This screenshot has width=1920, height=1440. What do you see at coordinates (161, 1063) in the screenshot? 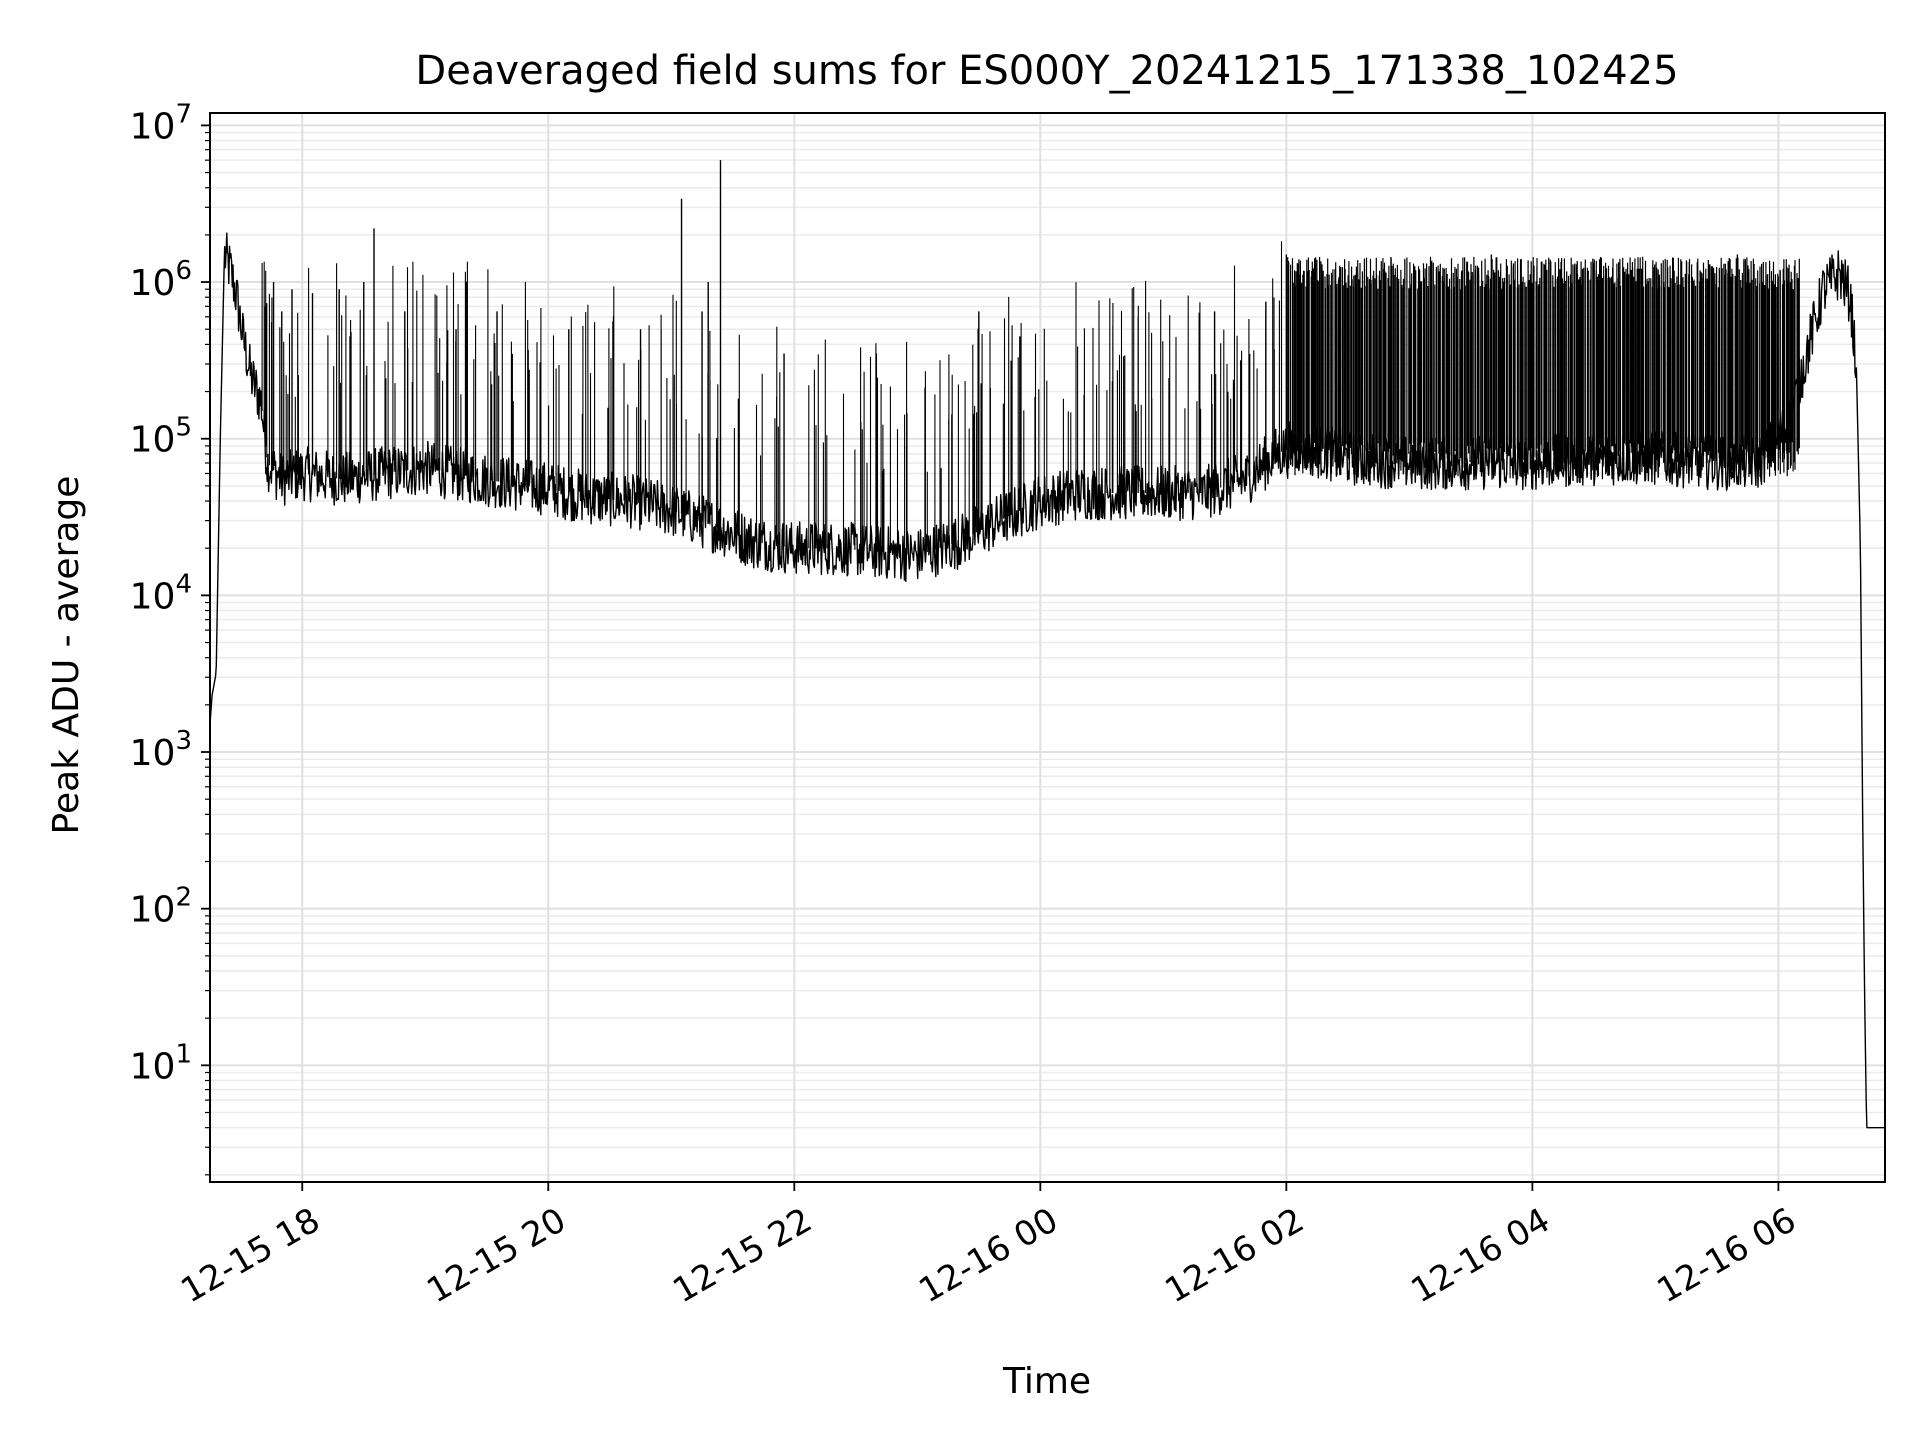
I see `y-tick-label: 10¹` at bounding box center [161, 1063].